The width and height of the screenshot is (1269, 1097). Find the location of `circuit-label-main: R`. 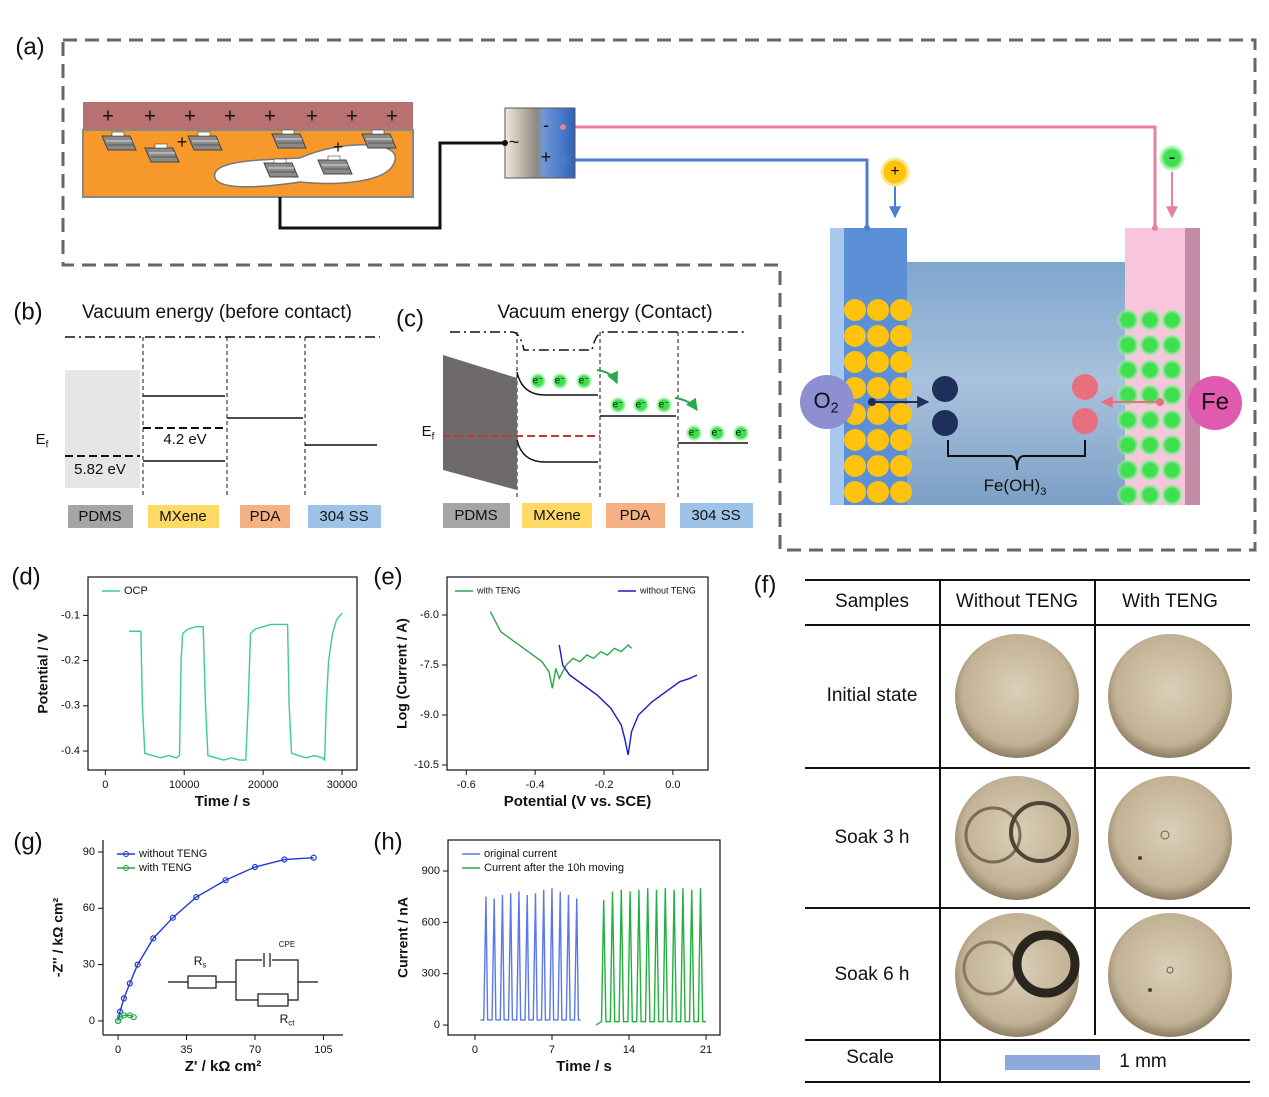

circuit-label-main: R is located at coordinates (284, 1019).